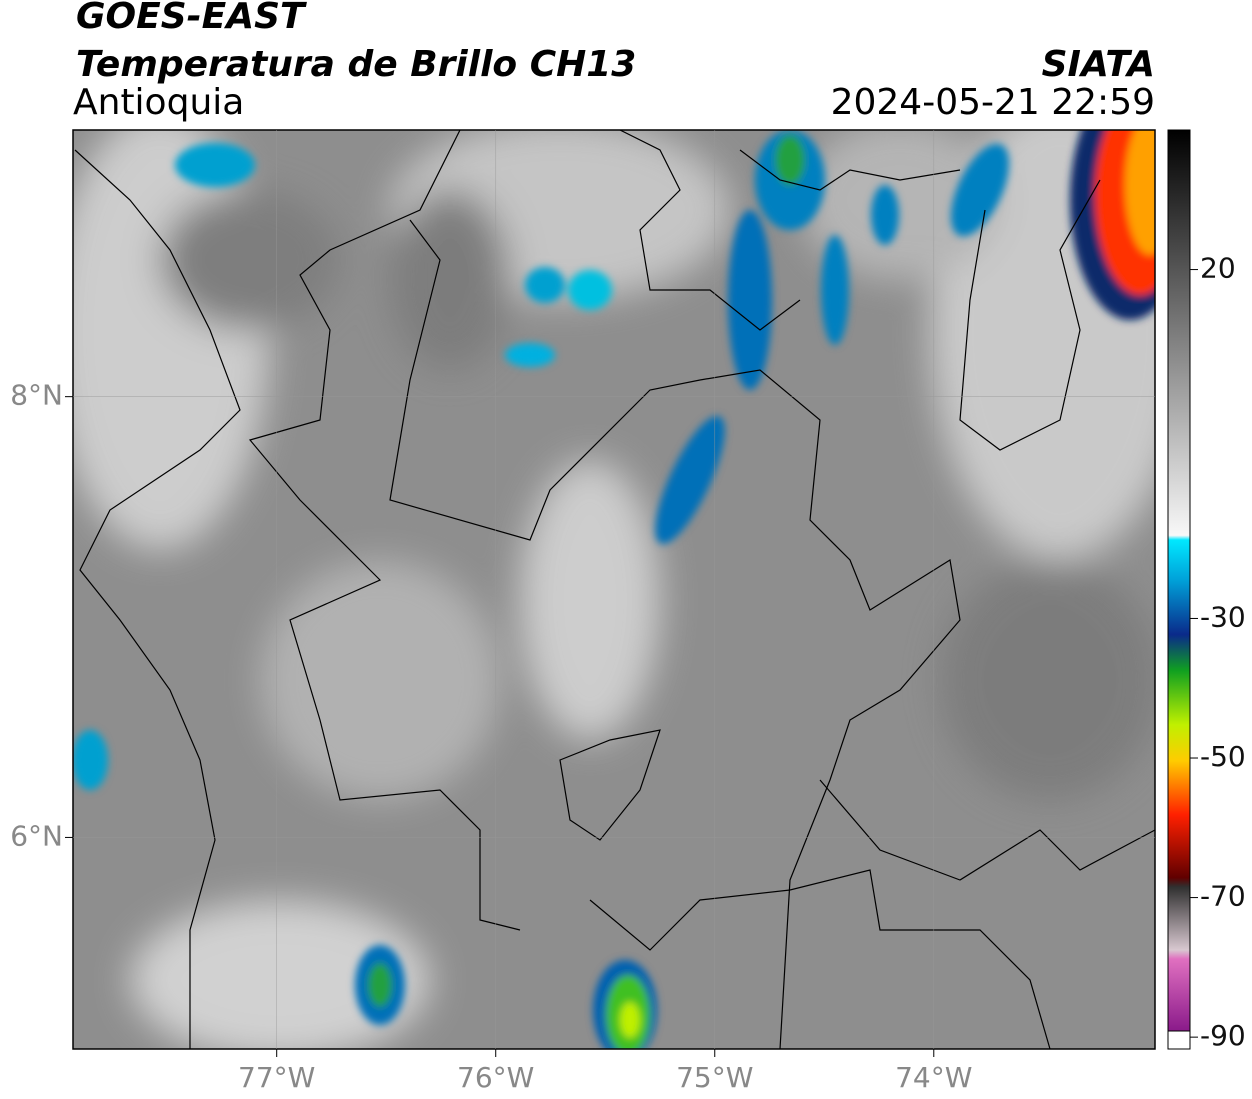 The image size is (1252, 1099). I want to click on x-tick-label: 76°W, so click(495, 1077).